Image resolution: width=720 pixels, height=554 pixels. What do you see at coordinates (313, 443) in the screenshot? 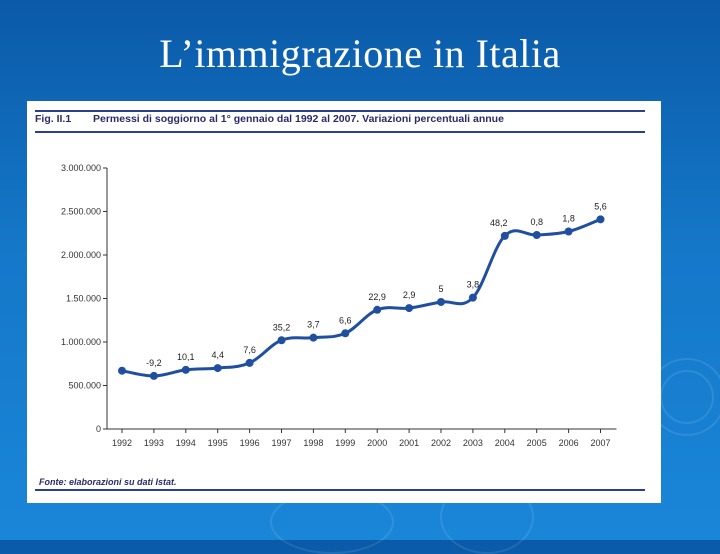
I see `x-tick-label: 1998` at bounding box center [313, 443].